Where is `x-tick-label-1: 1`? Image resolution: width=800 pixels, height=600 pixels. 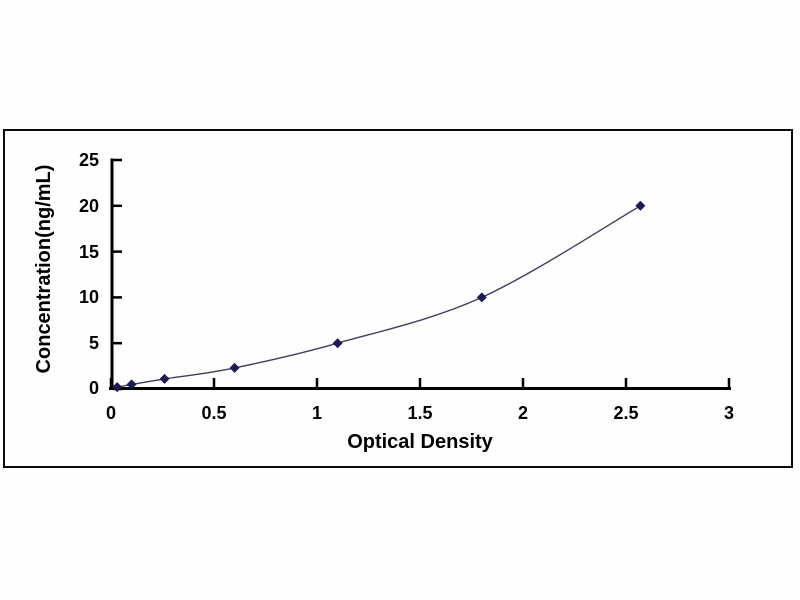 x-tick-label-1: 1 is located at coordinates (316, 413).